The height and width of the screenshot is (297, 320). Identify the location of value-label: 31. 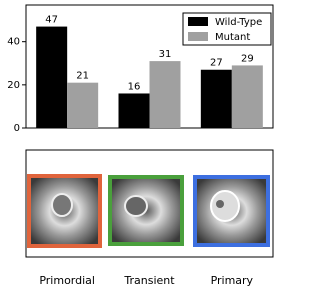
(165, 54).